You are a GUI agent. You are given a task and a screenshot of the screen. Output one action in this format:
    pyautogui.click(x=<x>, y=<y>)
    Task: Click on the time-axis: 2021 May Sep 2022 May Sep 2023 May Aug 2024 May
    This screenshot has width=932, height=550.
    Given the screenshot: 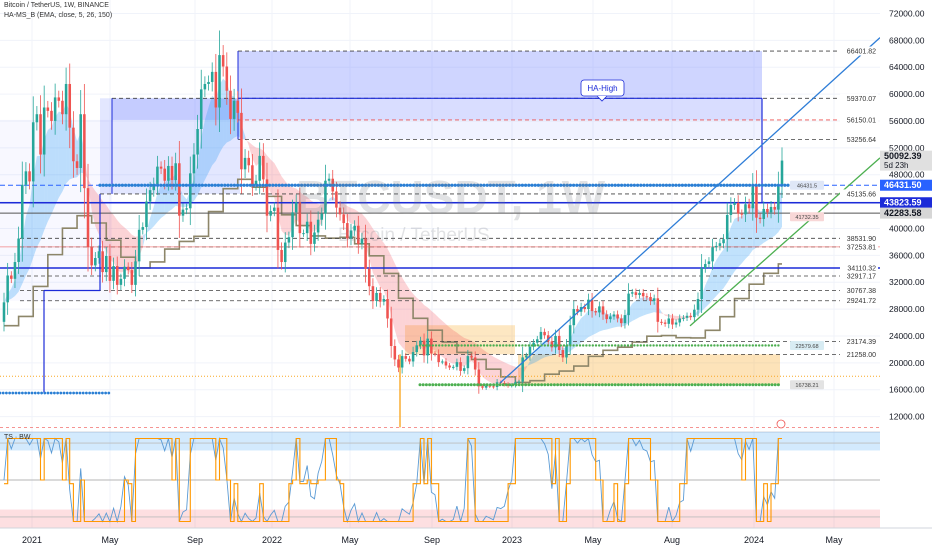 What is the action you would take?
    pyautogui.click(x=466, y=538)
    